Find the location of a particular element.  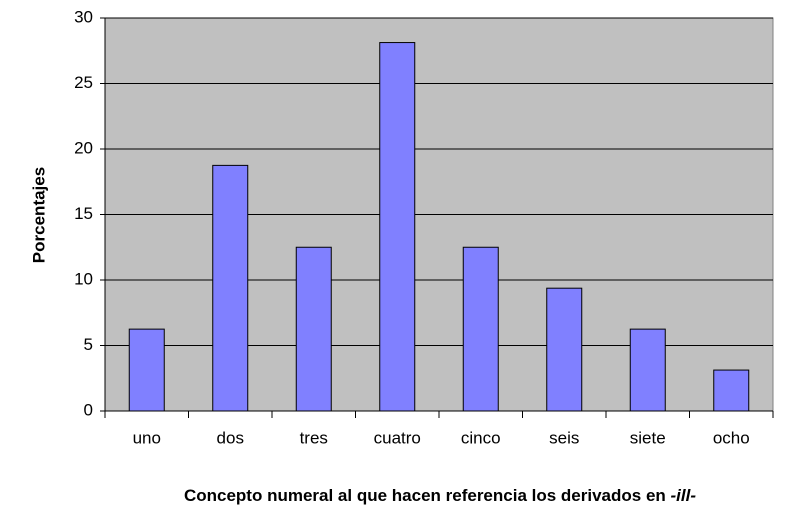

y-tick-label: 5 is located at coordinates (88, 344).